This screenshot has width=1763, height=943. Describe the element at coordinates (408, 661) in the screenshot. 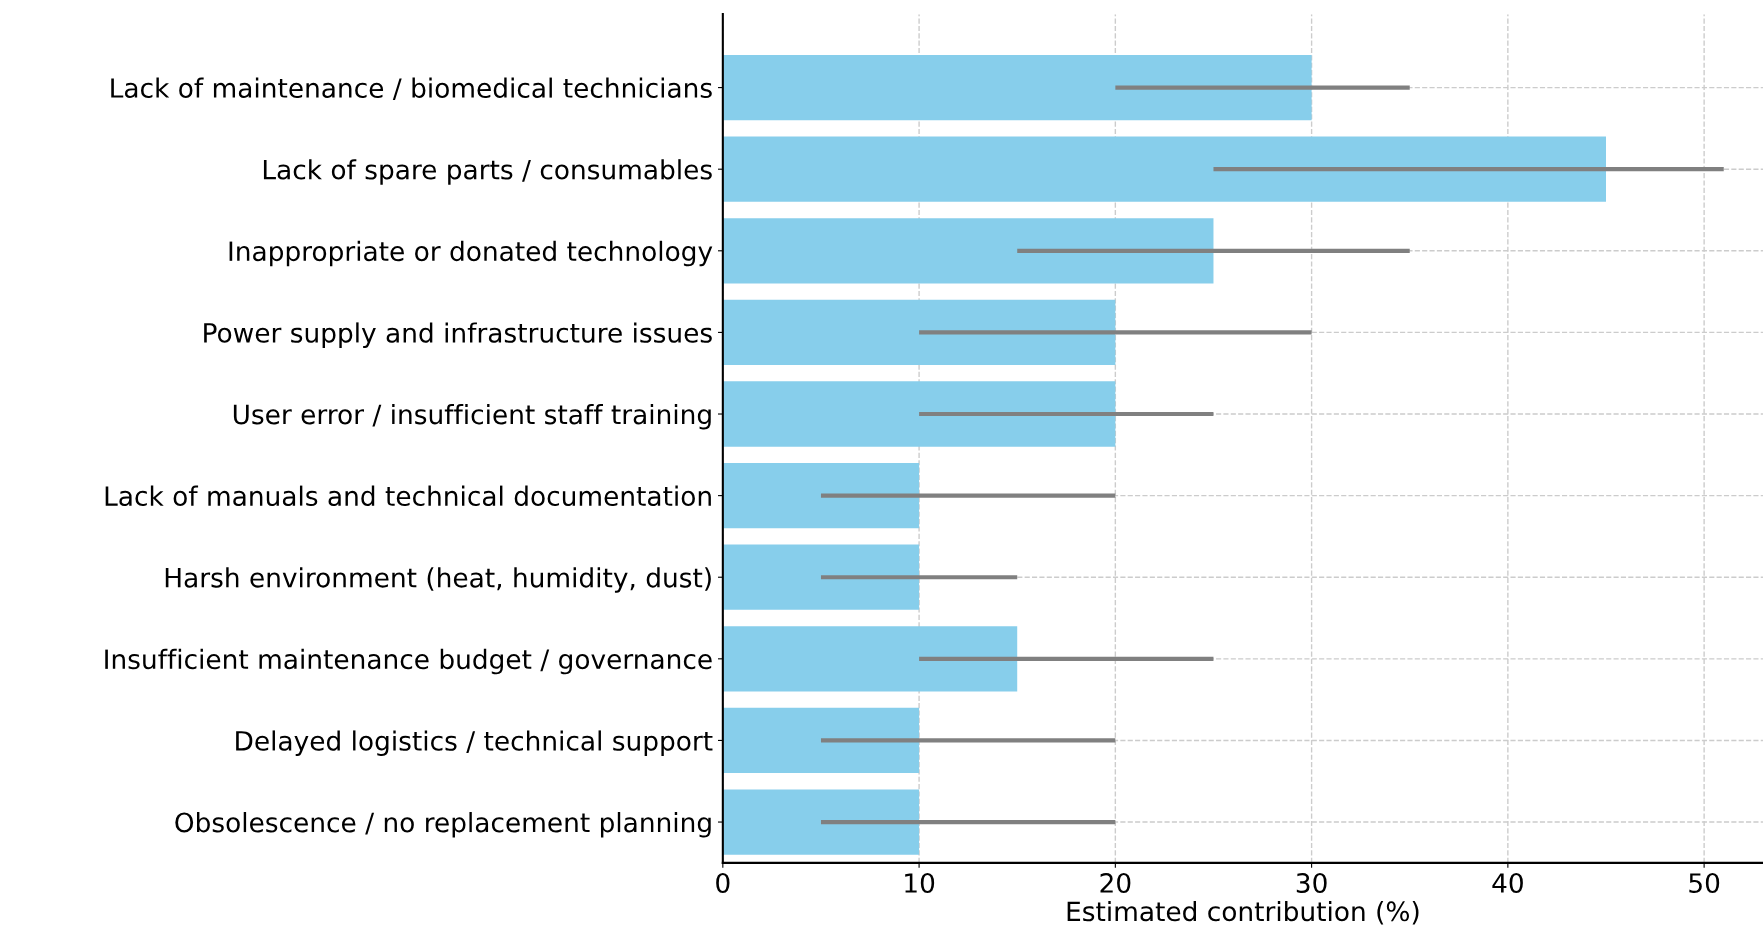

I see `y-tick-label: Insufficient maintenance budget / governance` at that location.